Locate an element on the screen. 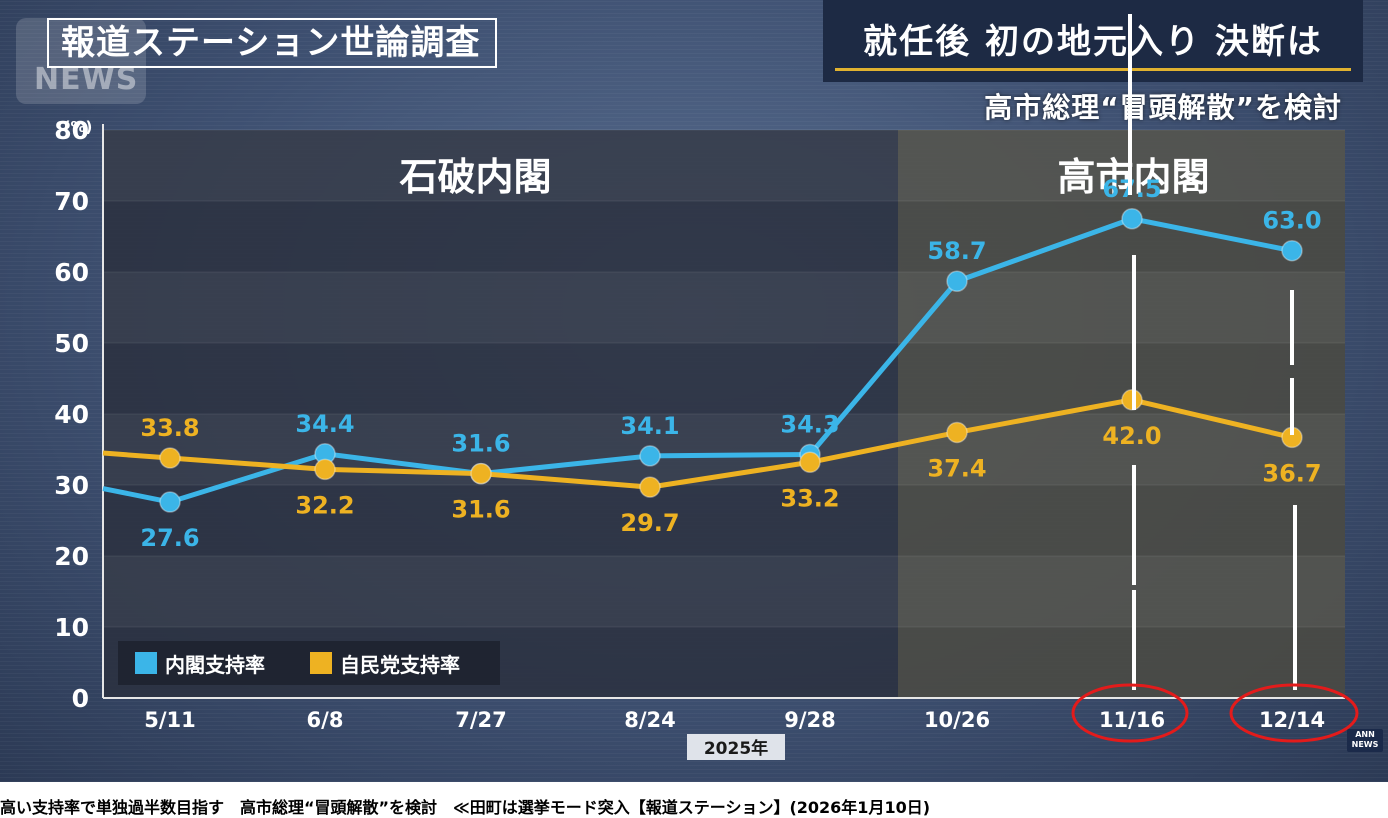  ann-news-logo: ANN NEWS is located at coordinates (1365, 740).